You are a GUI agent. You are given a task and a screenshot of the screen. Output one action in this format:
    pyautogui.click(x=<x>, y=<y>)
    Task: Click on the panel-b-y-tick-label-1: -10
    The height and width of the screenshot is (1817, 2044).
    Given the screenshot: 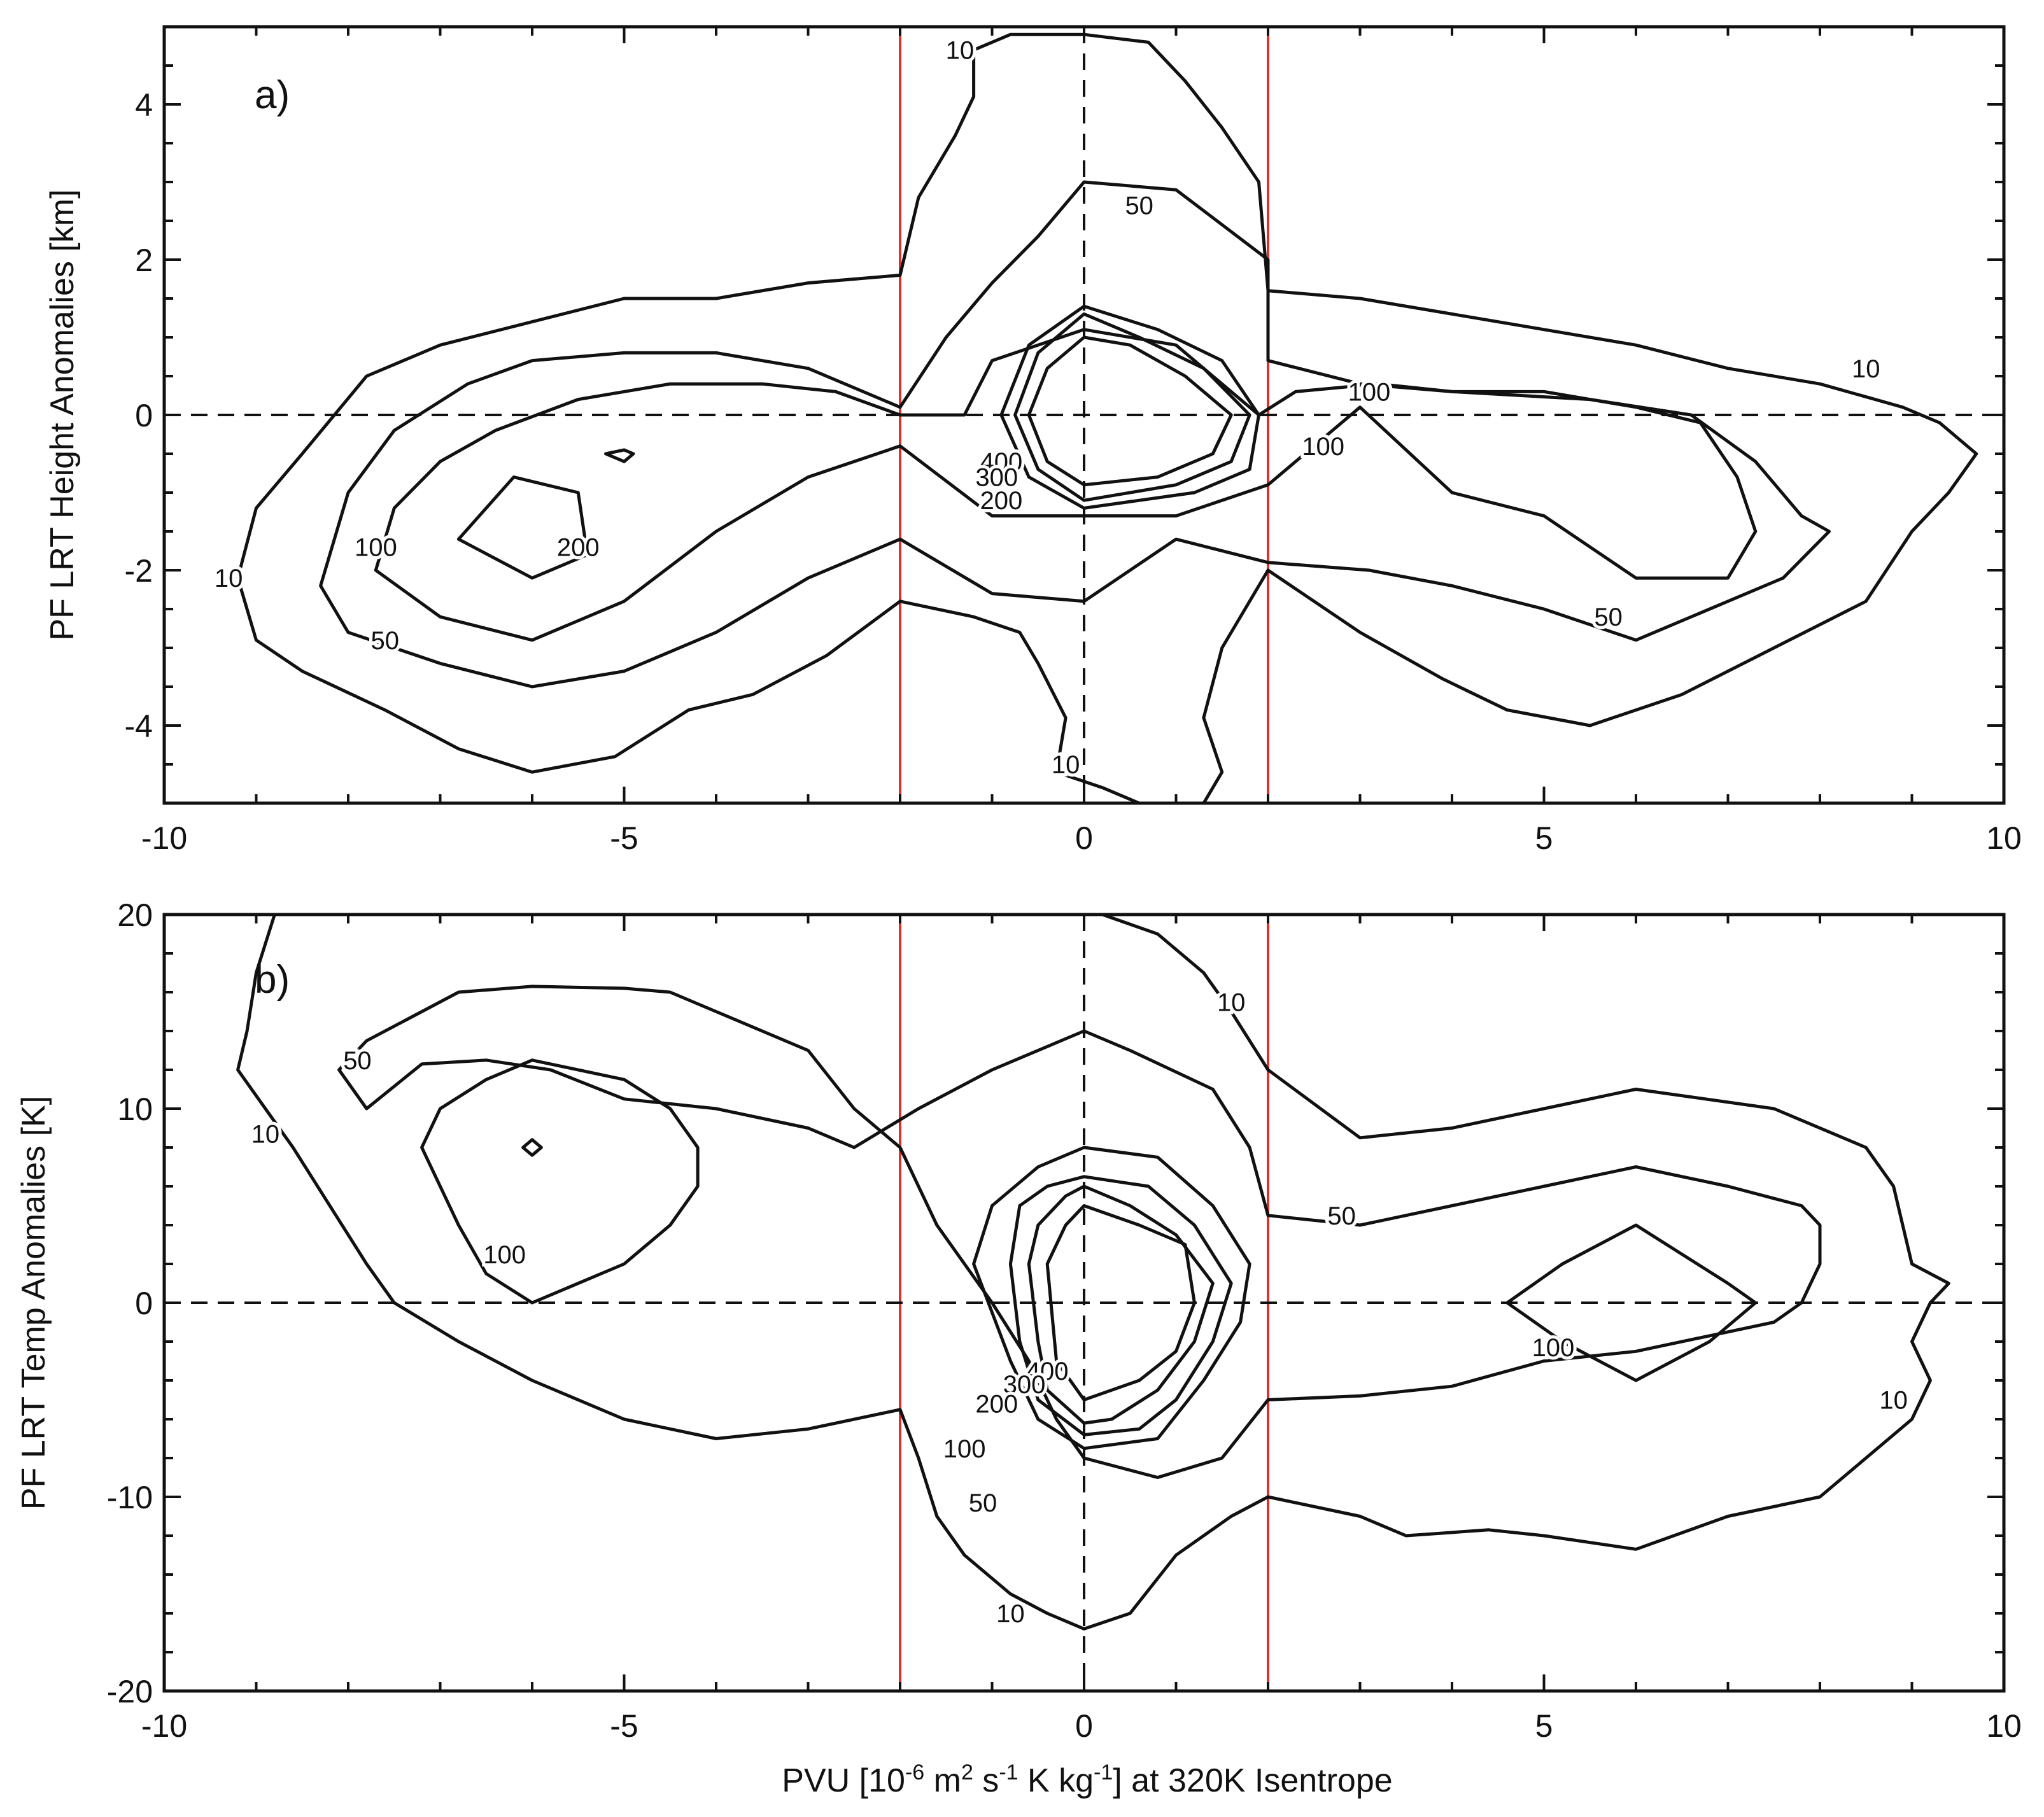 What is the action you would take?
    pyautogui.click(x=130, y=1497)
    